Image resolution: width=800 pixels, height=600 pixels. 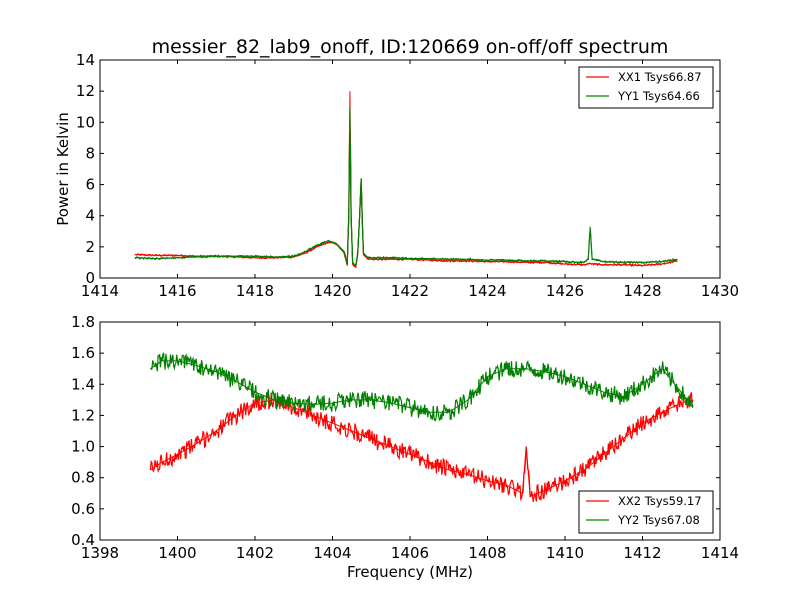 I want to click on top-xtick-label: 1416, so click(x=177, y=291).